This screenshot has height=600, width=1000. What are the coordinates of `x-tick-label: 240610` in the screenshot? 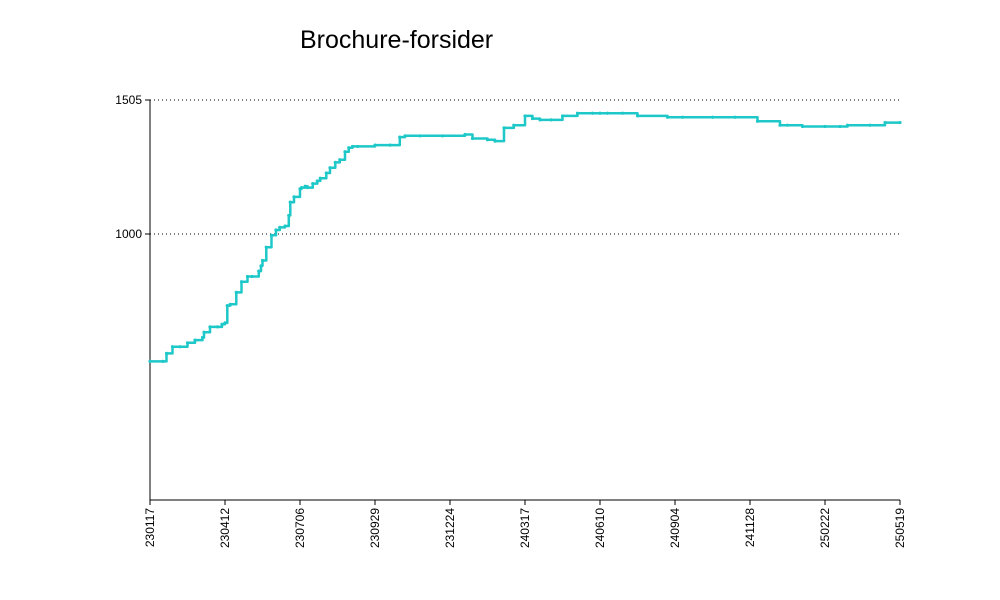 It's located at (600, 528).